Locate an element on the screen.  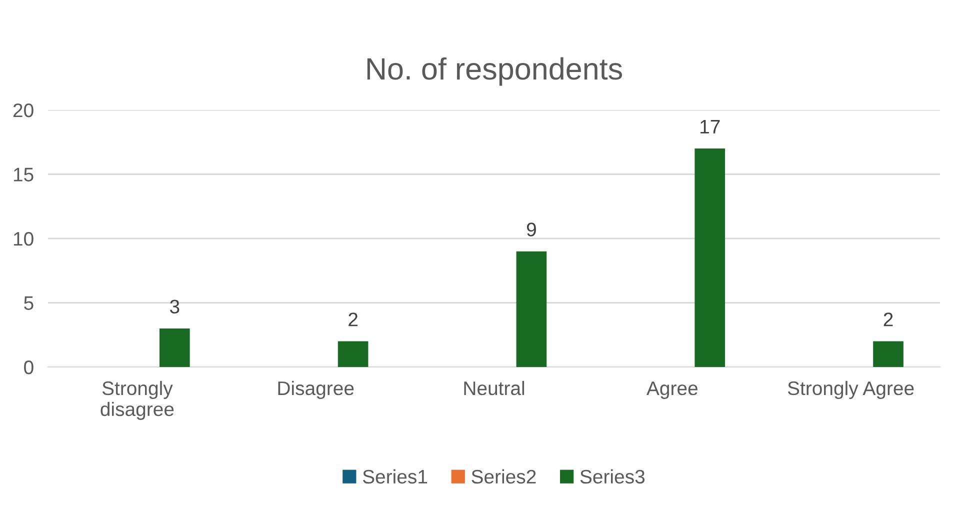
x-tick-label: Disagree is located at coordinates (316, 390).